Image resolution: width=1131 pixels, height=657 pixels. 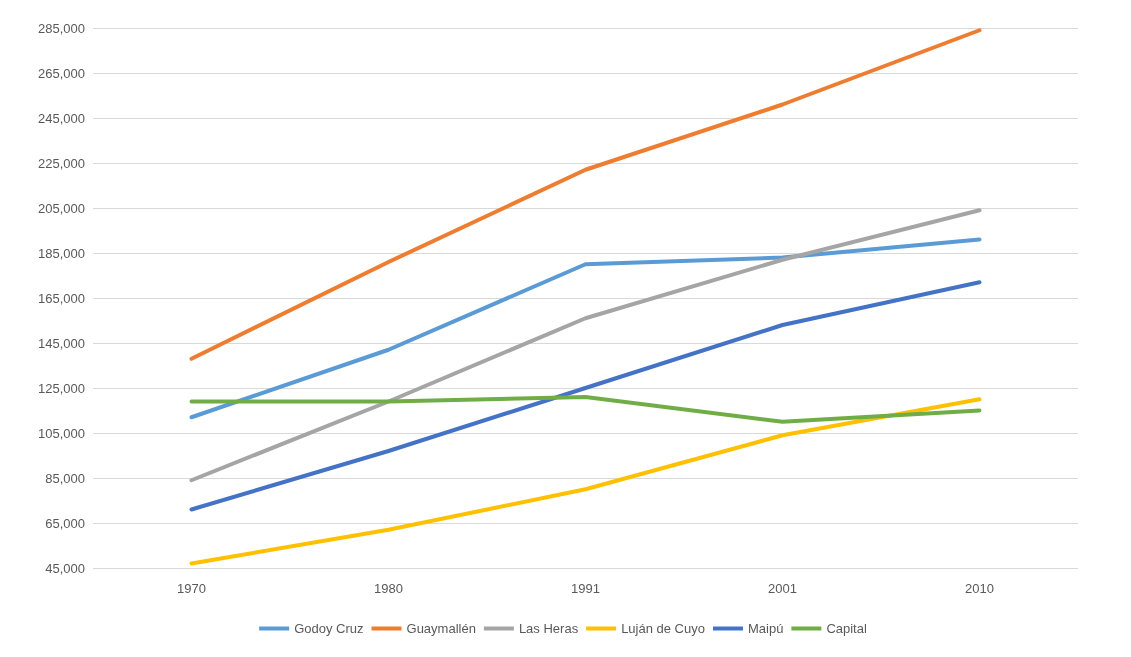 I want to click on legend-label: Capital, so click(x=846, y=628).